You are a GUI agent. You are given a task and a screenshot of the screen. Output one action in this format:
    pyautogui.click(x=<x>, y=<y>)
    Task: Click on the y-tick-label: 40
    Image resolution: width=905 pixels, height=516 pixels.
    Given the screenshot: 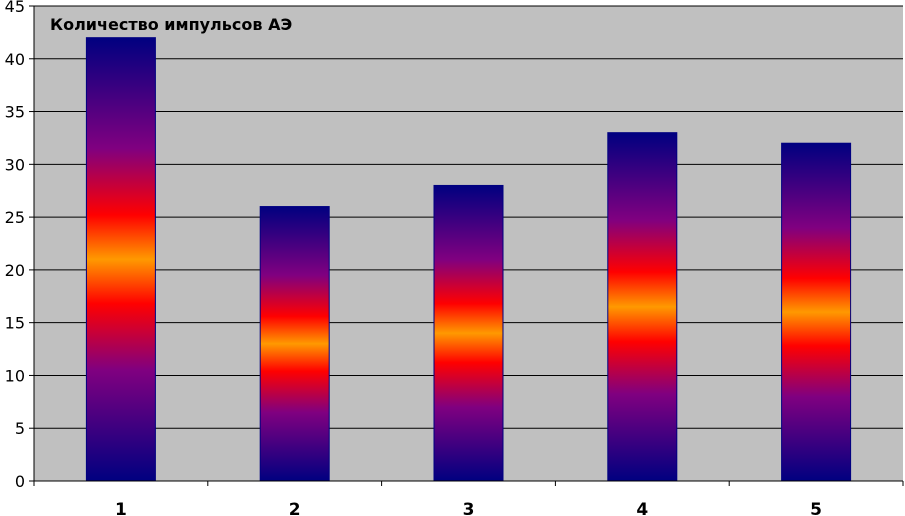 What is the action you would take?
    pyautogui.click(x=15, y=59)
    